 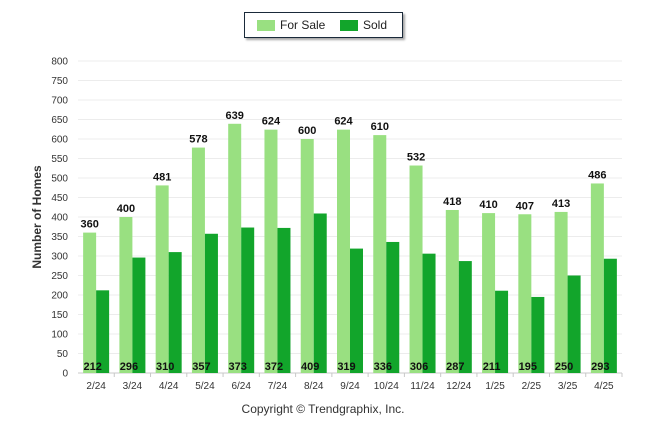 What do you see at coordinates (165, 367) in the screenshot?
I see `data-label-sold: 310` at bounding box center [165, 367].